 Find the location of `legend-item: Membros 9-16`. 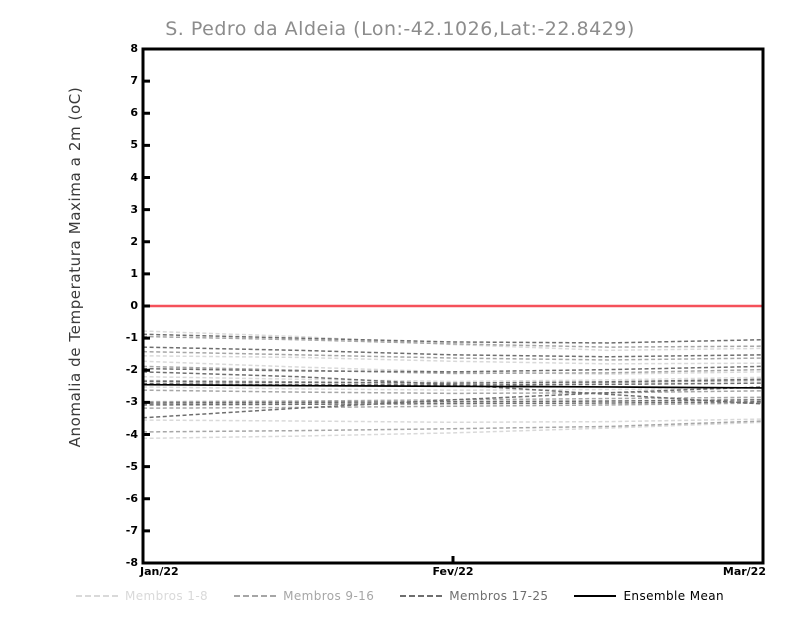

legend-item: Membros 9-16 is located at coordinates (304, 596).